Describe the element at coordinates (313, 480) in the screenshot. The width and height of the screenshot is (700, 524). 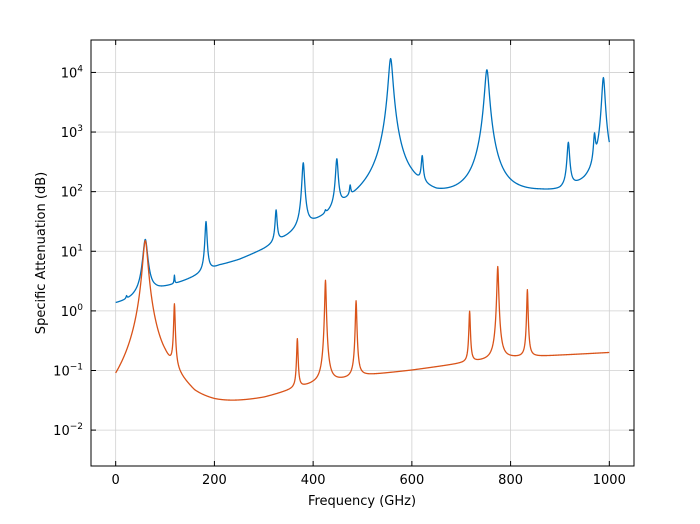
I see `x-tick-label: 400` at that location.